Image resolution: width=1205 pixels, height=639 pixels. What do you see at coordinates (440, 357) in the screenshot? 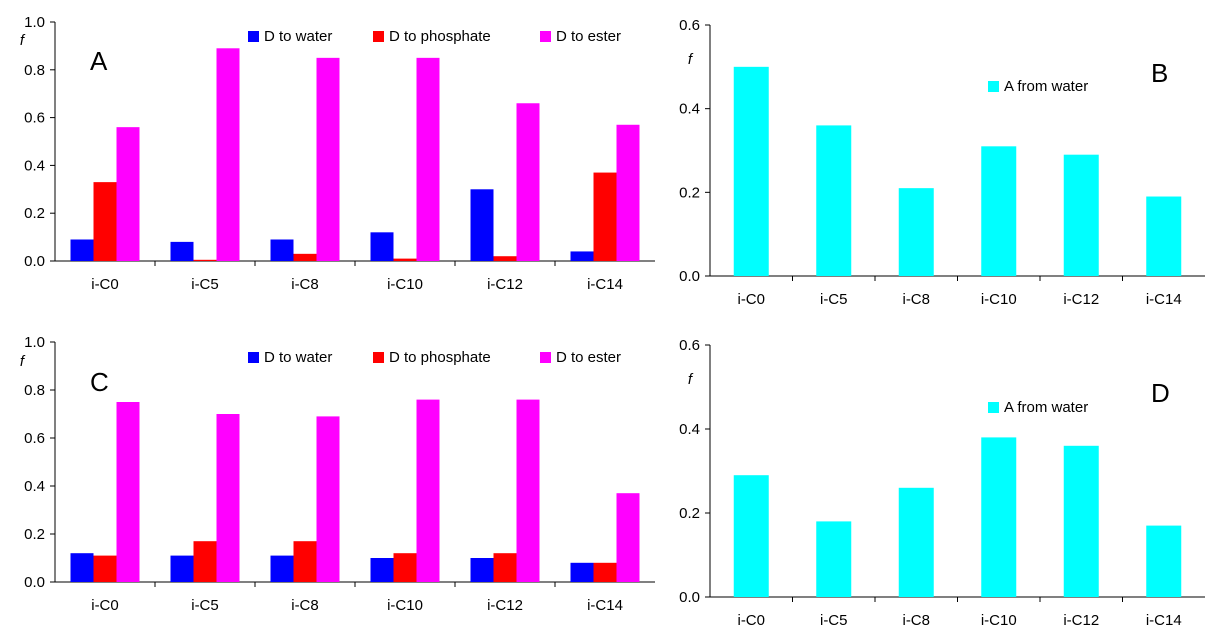
I see `legend-label: D to phosphate` at bounding box center [440, 357].